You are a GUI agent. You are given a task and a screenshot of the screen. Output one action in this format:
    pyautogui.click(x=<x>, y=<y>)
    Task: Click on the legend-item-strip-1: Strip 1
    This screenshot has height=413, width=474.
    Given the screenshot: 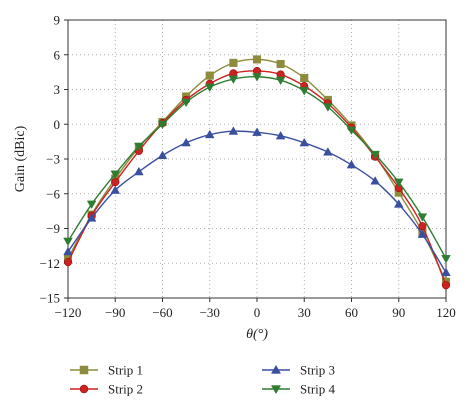 What is the action you would take?
    pyautogui.click(x=106, y=370)
    